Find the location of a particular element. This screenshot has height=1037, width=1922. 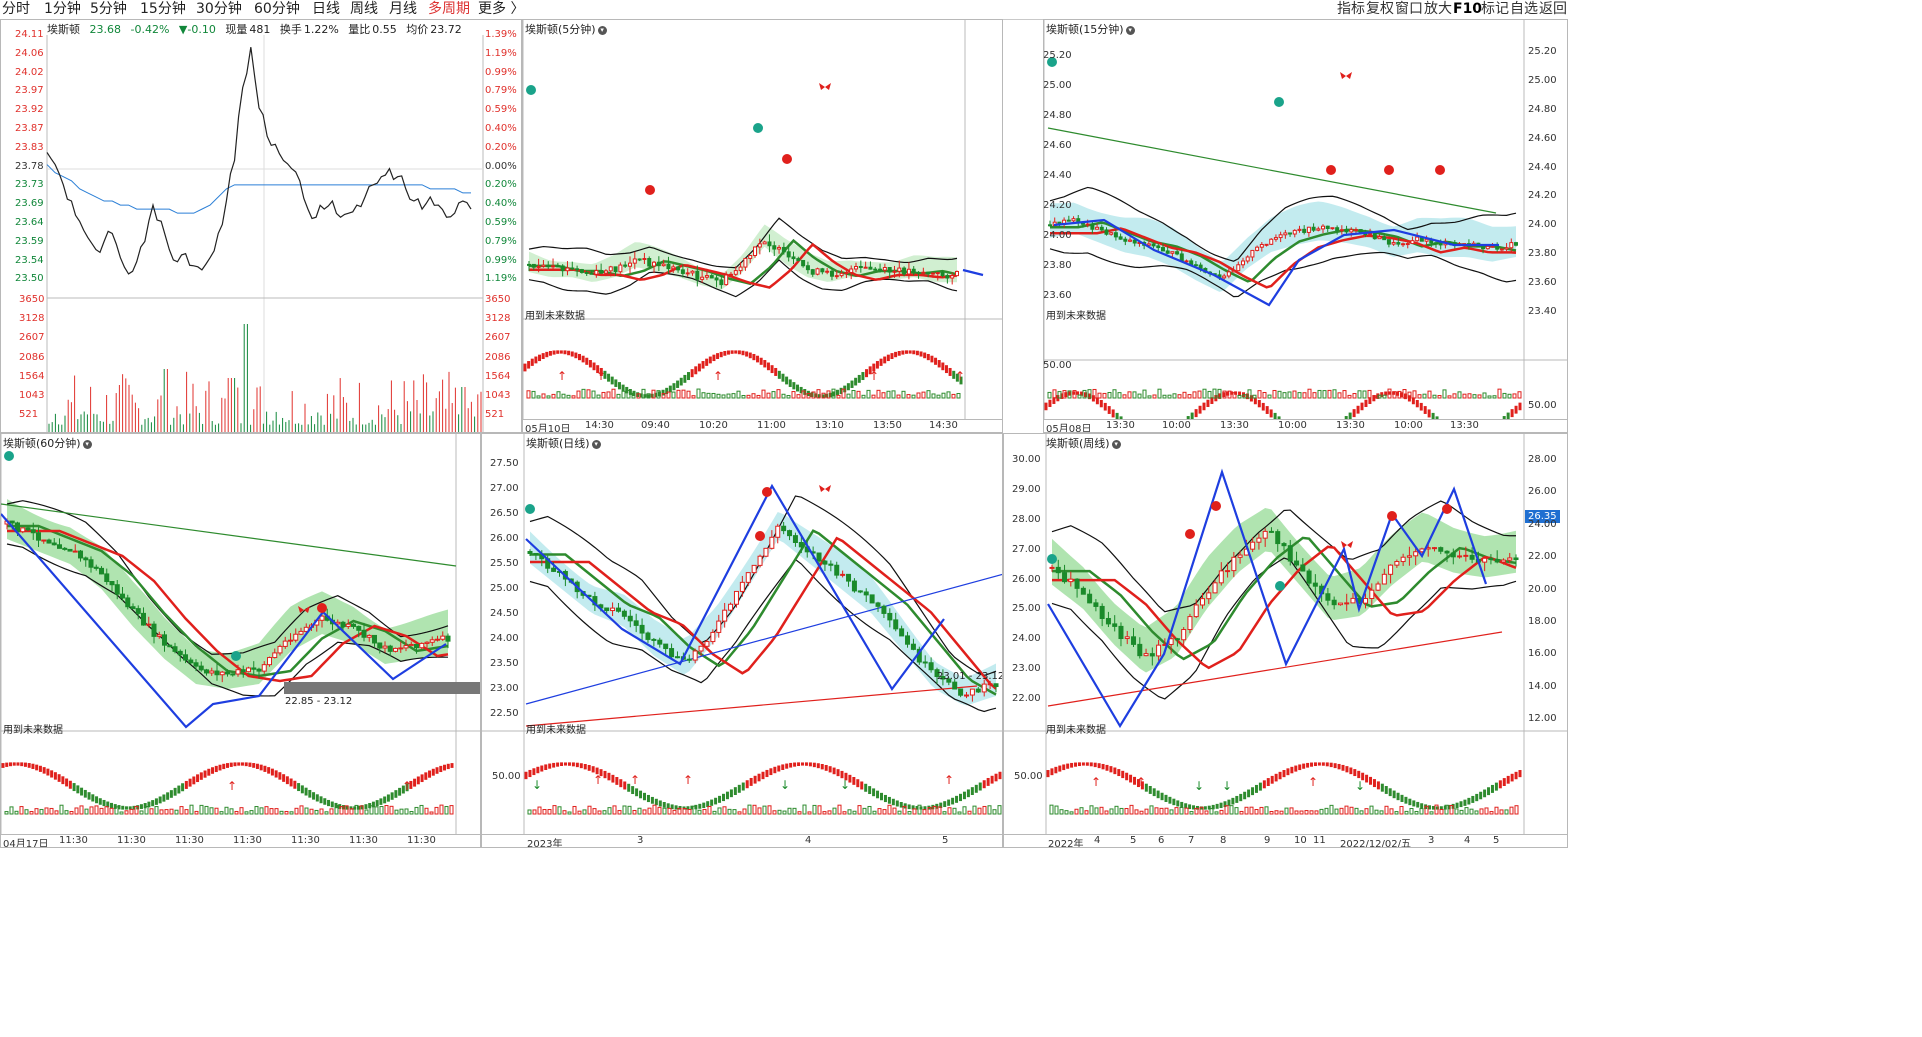

price-tick: 25.50 is located at coordinates (504, 563).